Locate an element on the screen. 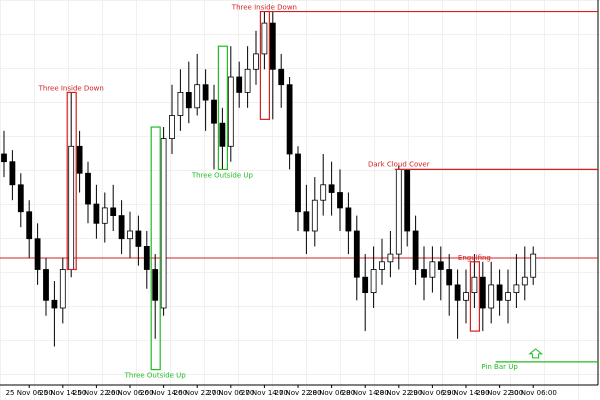 The image size is (600, 400). x-tick-label: 28 Nov 22:00 is located at coordinates (398, 393).